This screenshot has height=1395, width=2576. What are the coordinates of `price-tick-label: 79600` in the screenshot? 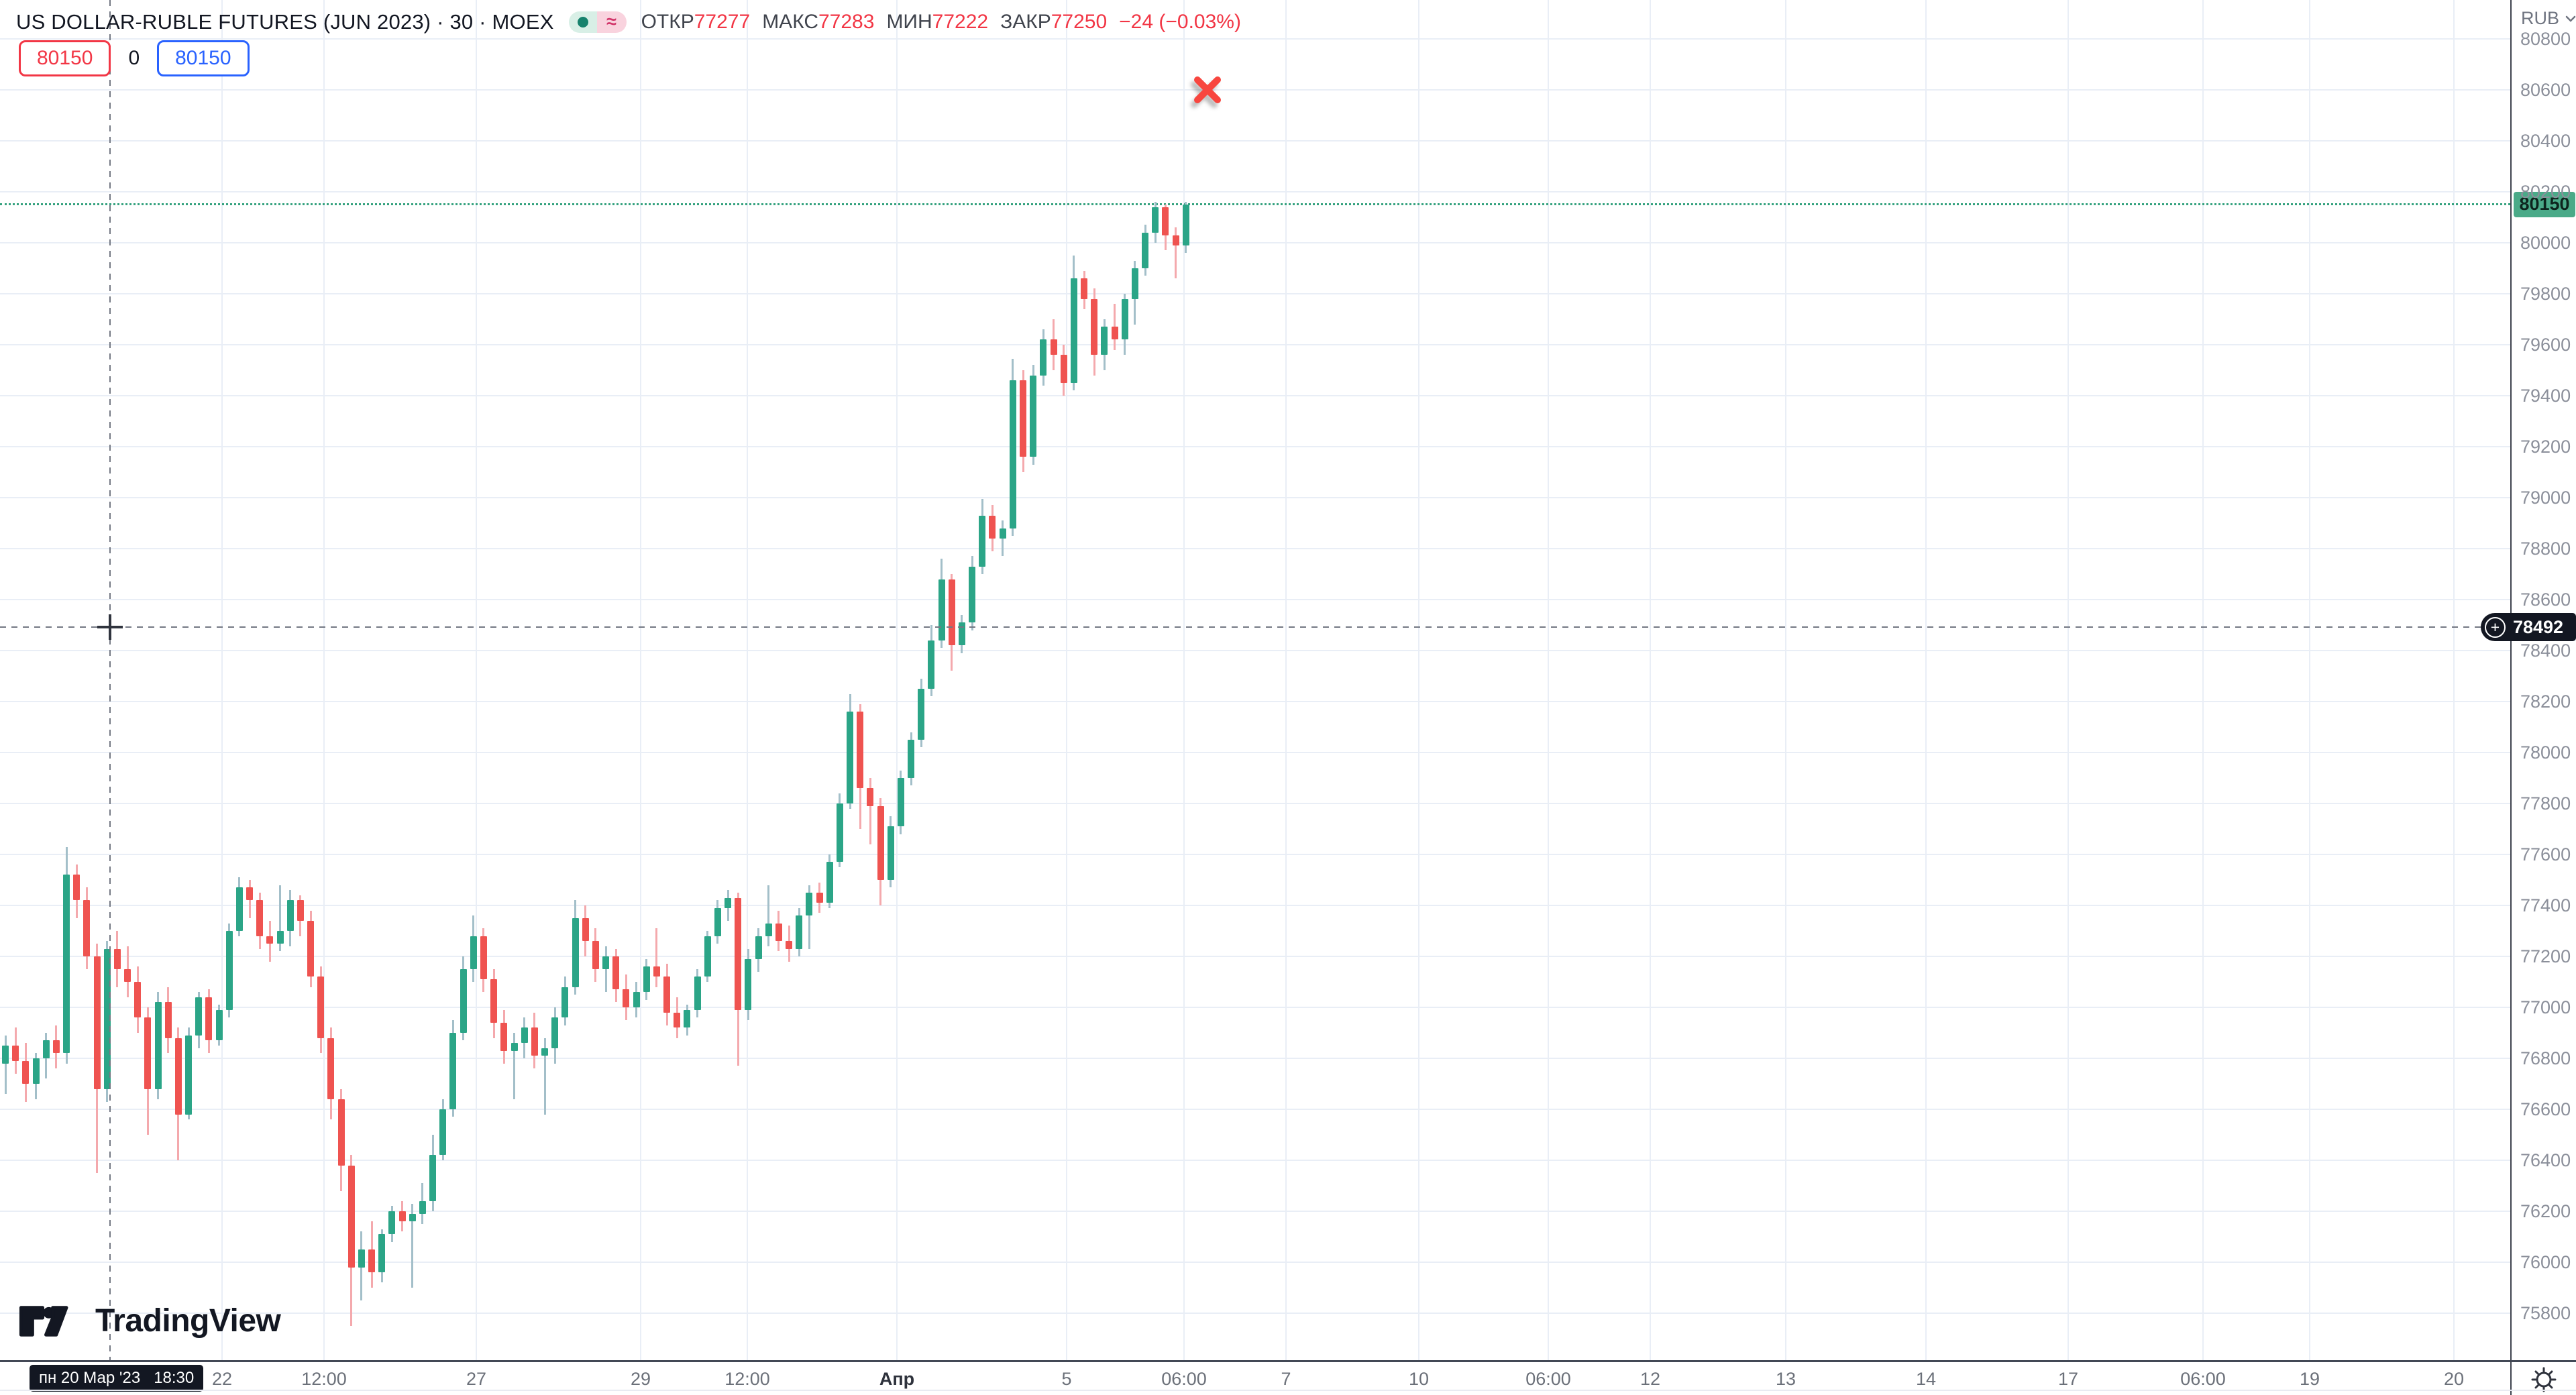 It's located at (2545, 344).